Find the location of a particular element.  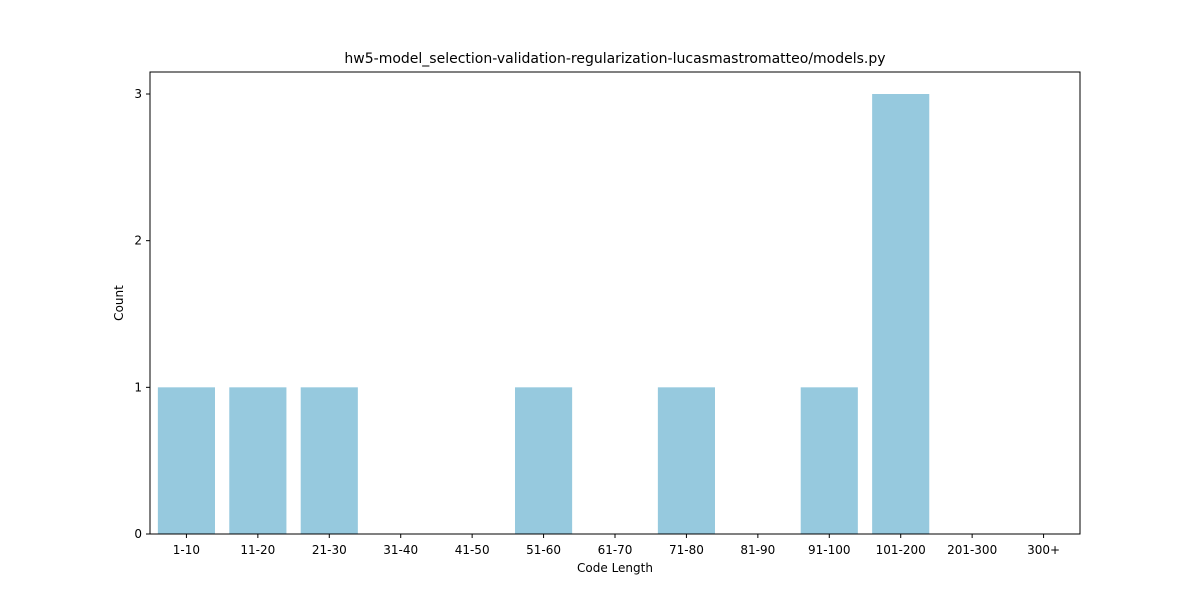

x-tick-label: 91-100 is located at coordinates (829, 550).